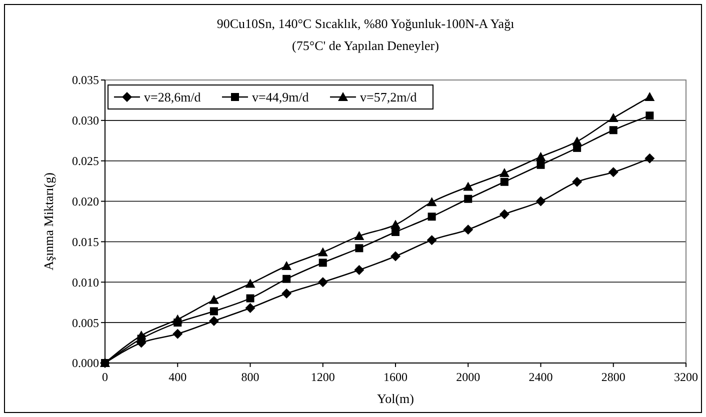 The height and width of the screenshot is (417, 706). I want to click on y-tick-label: 0.035, so click(85, 80).